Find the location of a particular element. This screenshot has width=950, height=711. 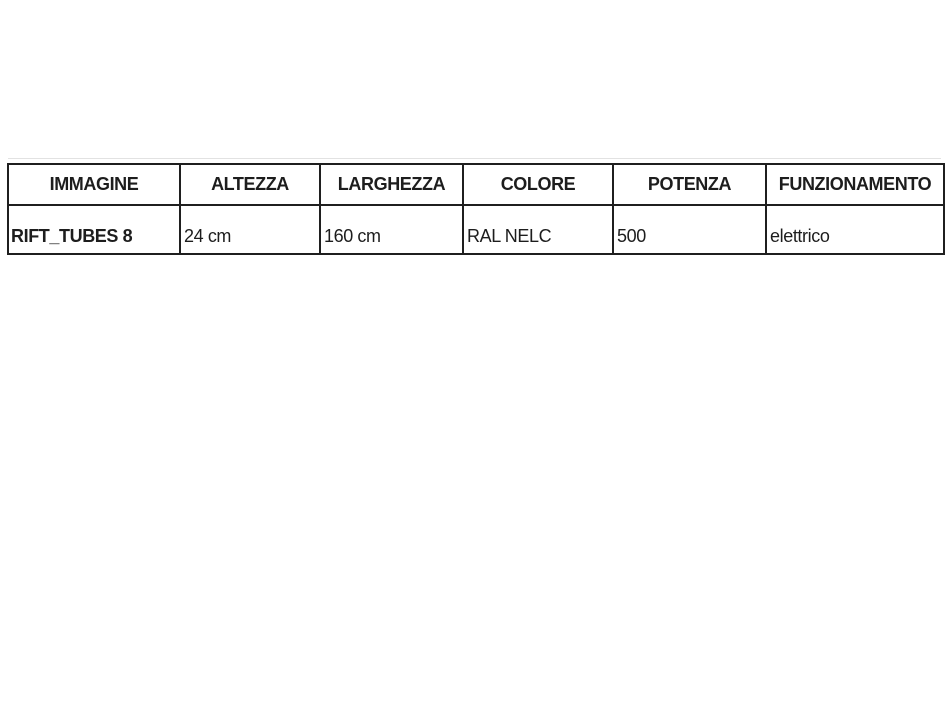

cell-immagine: RIFT_TUBES 8 is located at coordinates (94, 229).